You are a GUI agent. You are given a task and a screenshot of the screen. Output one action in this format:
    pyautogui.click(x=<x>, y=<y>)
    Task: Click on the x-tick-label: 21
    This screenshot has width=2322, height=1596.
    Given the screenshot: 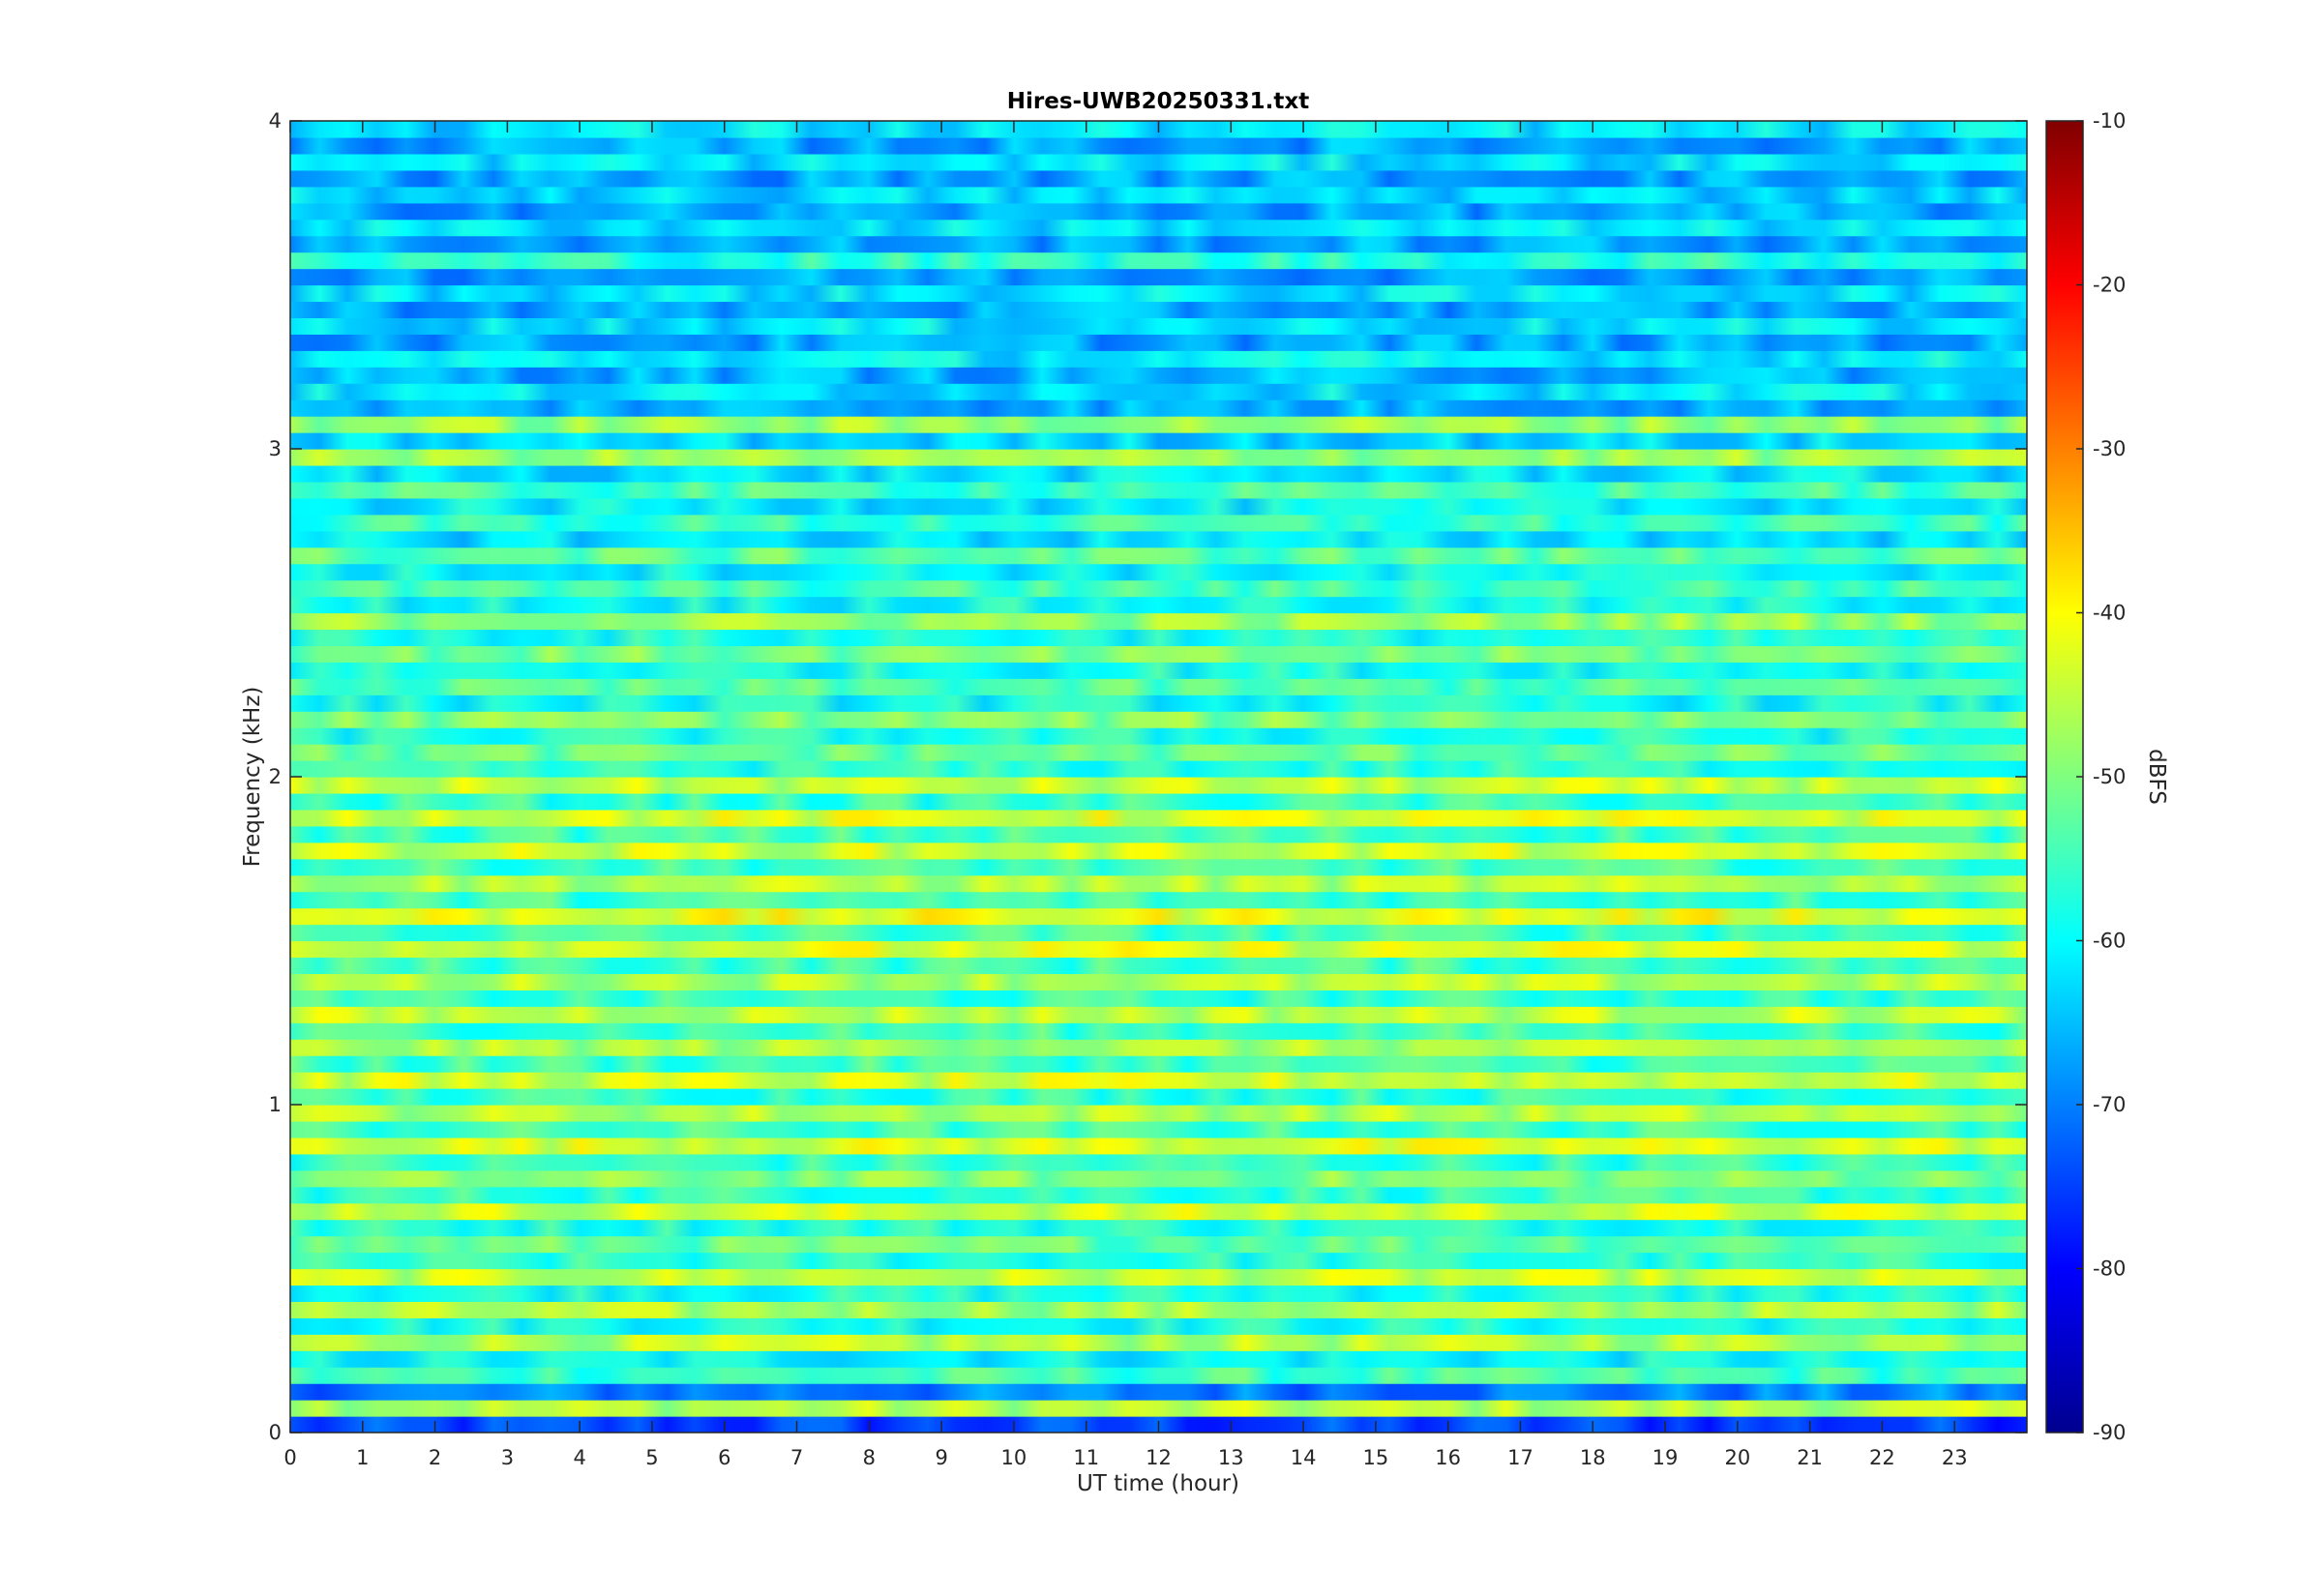 What is the action you would take?
    pyautogui.click(x=1810, y=1457)
    